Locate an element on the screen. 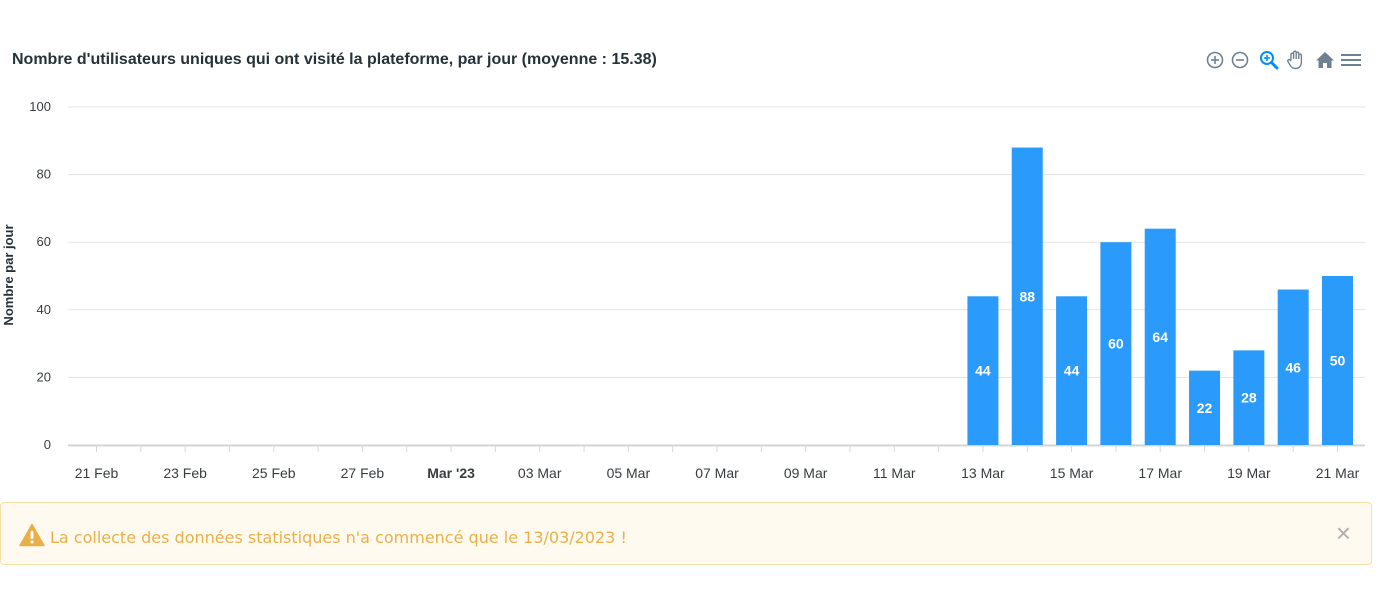  x-tick-label: 23 Feb is located at coordinates (185, 473).